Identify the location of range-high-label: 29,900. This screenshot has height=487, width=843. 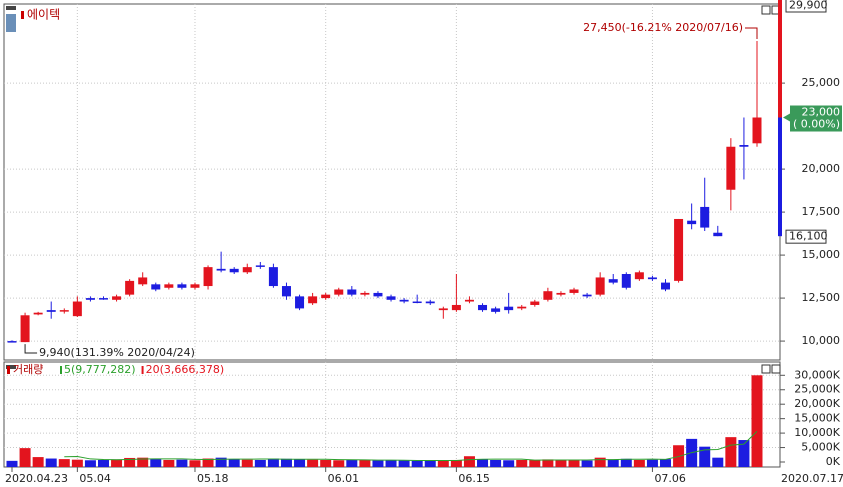
(808, 6).